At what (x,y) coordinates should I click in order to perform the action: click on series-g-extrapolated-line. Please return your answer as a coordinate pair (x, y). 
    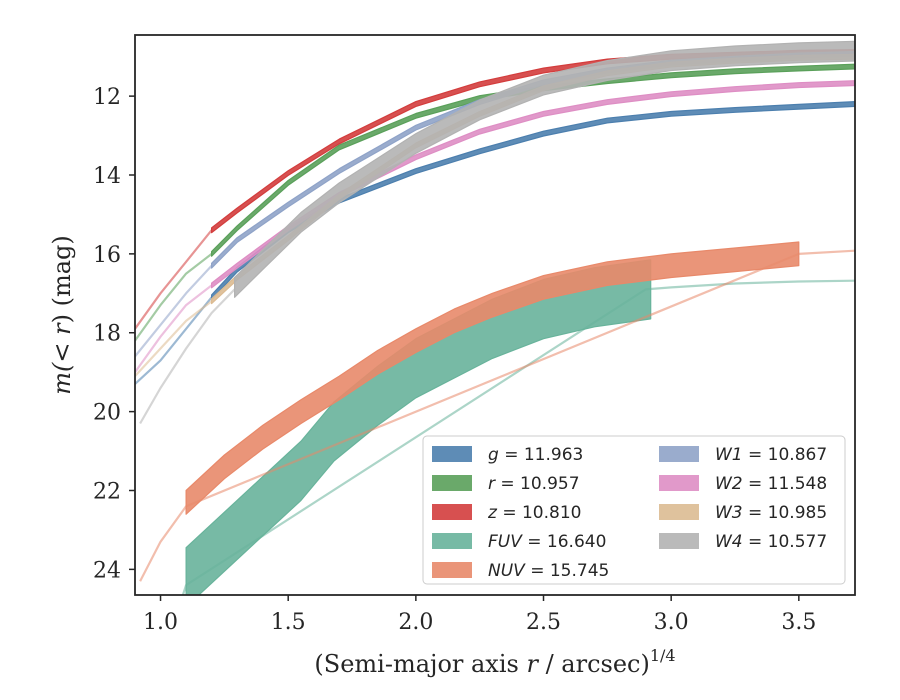
    Looking at the image, I should click on (174, 340).